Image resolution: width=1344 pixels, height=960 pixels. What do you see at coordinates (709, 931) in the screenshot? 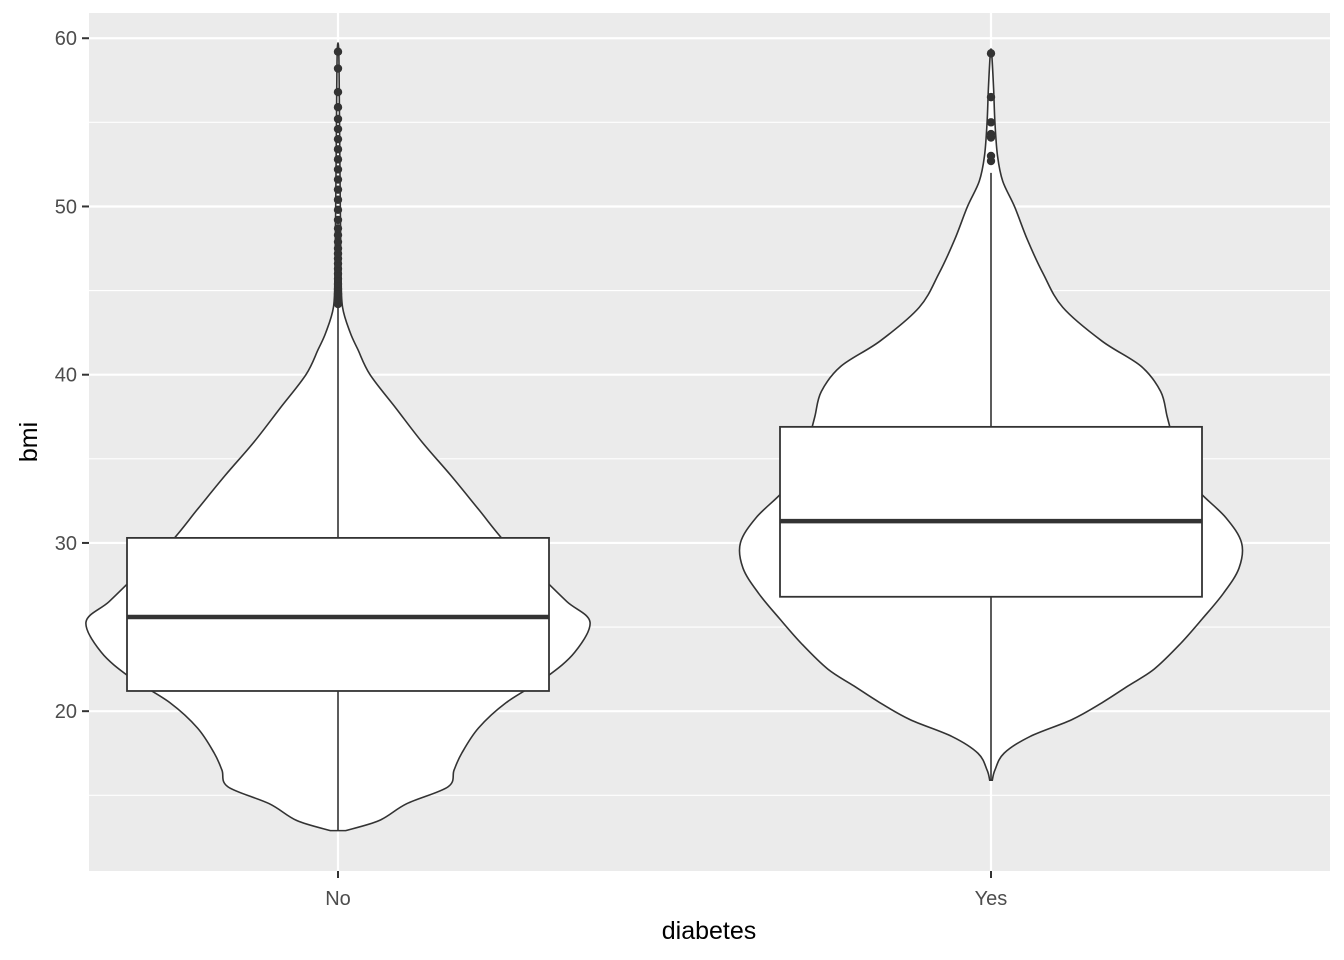
I see `x-axis-title: diabetes` at bounding box center [709, 931].